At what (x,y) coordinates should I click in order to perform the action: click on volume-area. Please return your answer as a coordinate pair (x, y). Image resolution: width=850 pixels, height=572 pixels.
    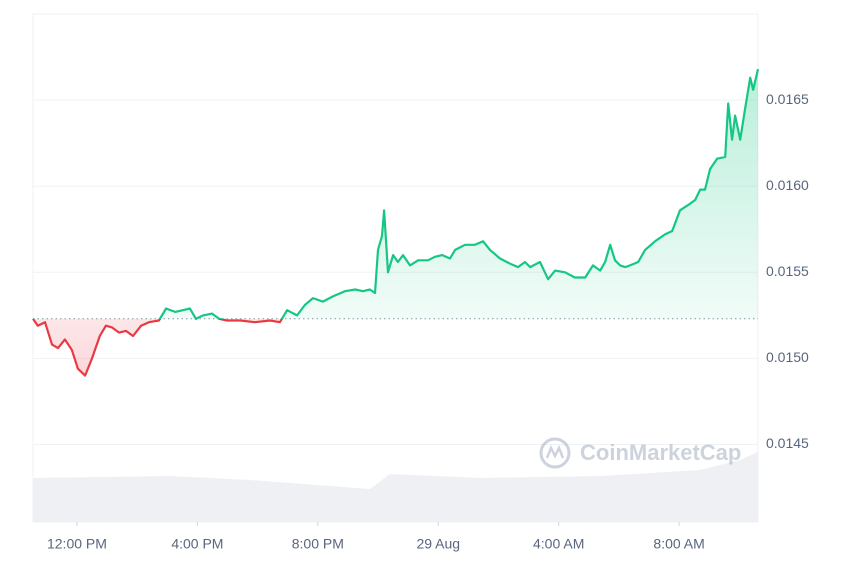
    Looking at the image, I should click on (395, 487).